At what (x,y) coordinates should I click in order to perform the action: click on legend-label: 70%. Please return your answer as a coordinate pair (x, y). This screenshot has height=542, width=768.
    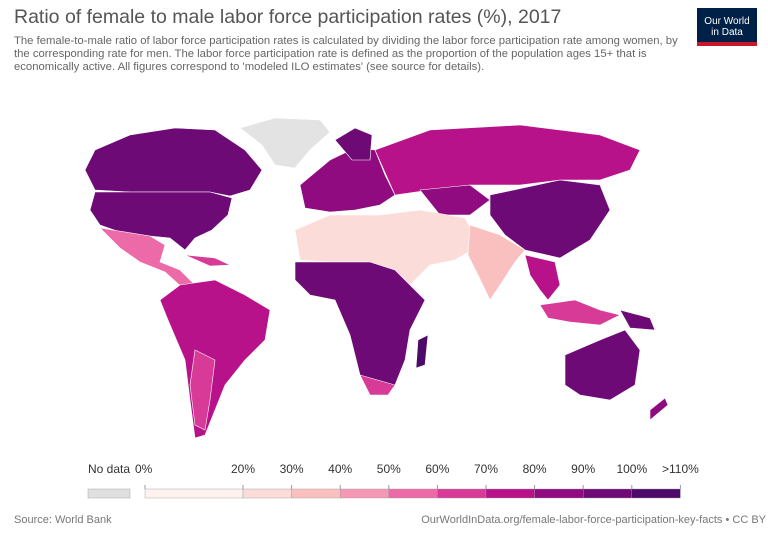
    Looking at the image, I should click on (486, 469).